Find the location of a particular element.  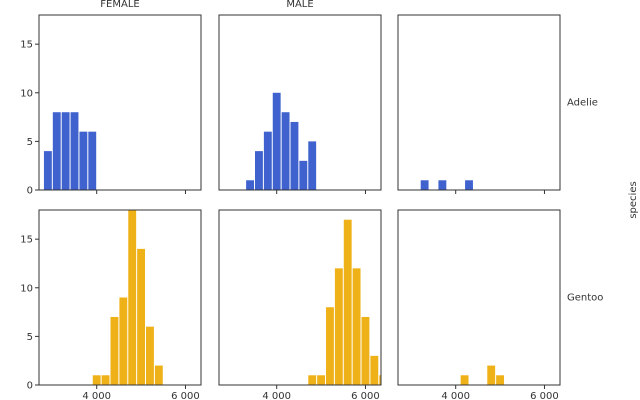

y-tick-label-gentoo-10: 10 is located at coordinates (26, 288).